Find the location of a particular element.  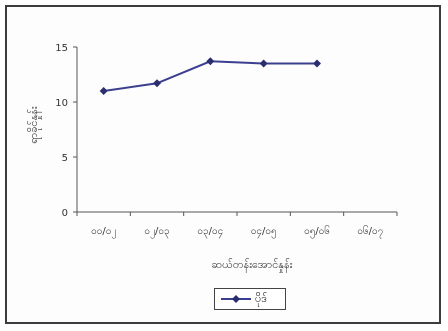

y-tick-label: 15 is located at coordinates (61, 48).